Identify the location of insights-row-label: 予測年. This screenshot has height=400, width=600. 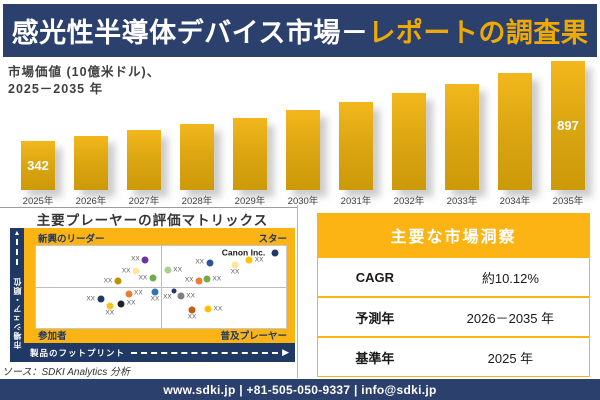
(375, 318).